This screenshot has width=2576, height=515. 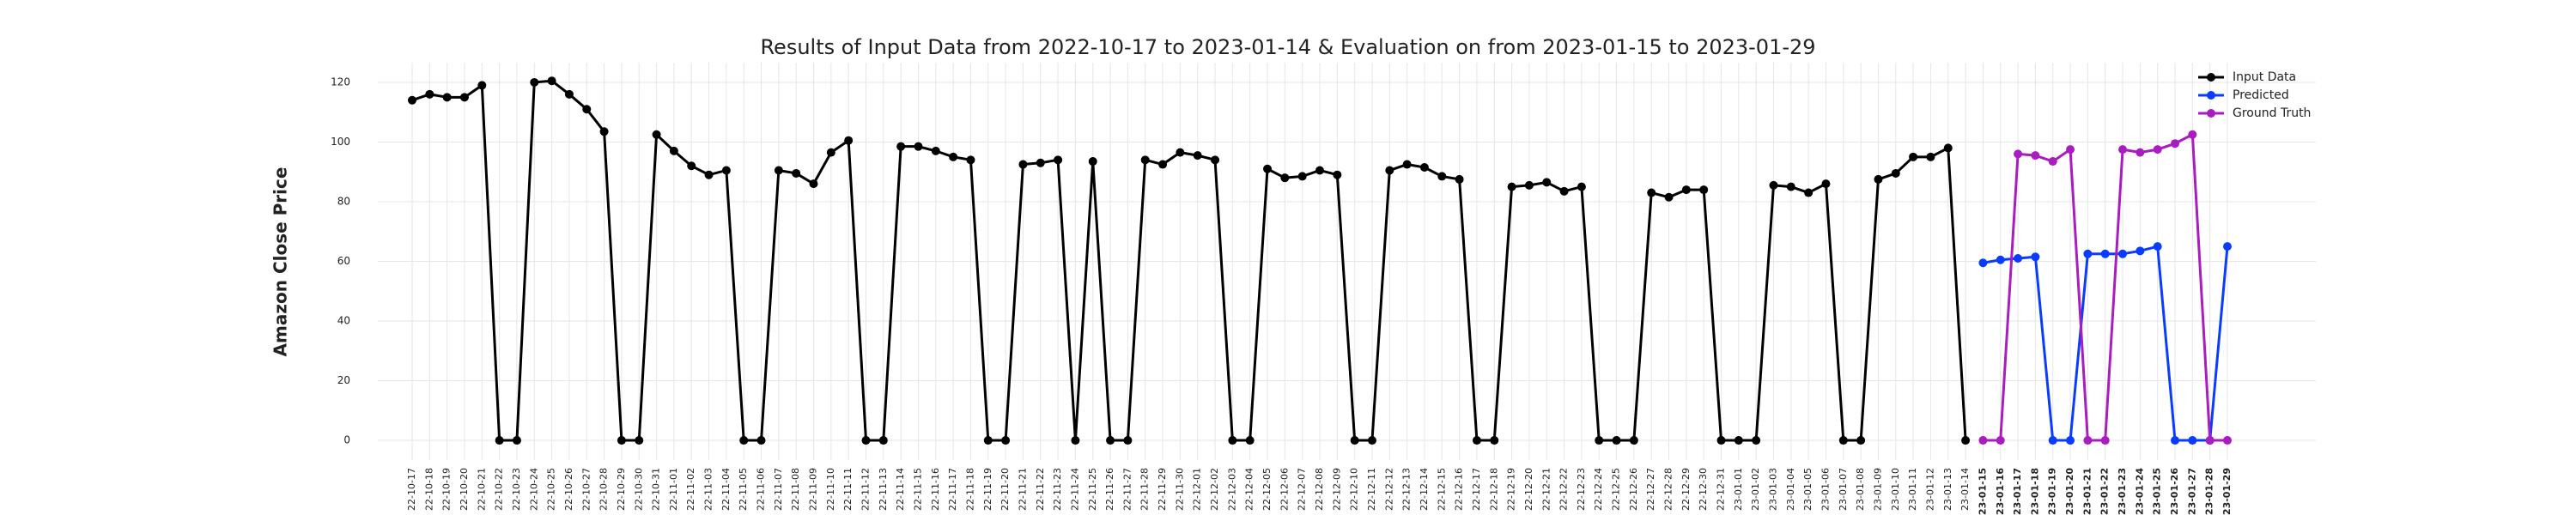 I want to click on x-tick-label: 23-01-15, so click(x=1982, y=491).